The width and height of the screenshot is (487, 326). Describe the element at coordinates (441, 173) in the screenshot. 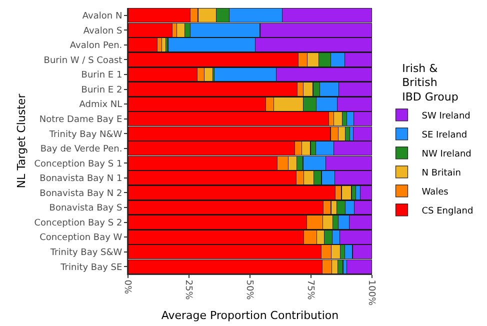

I see `legend-label: N Britain` at that location.